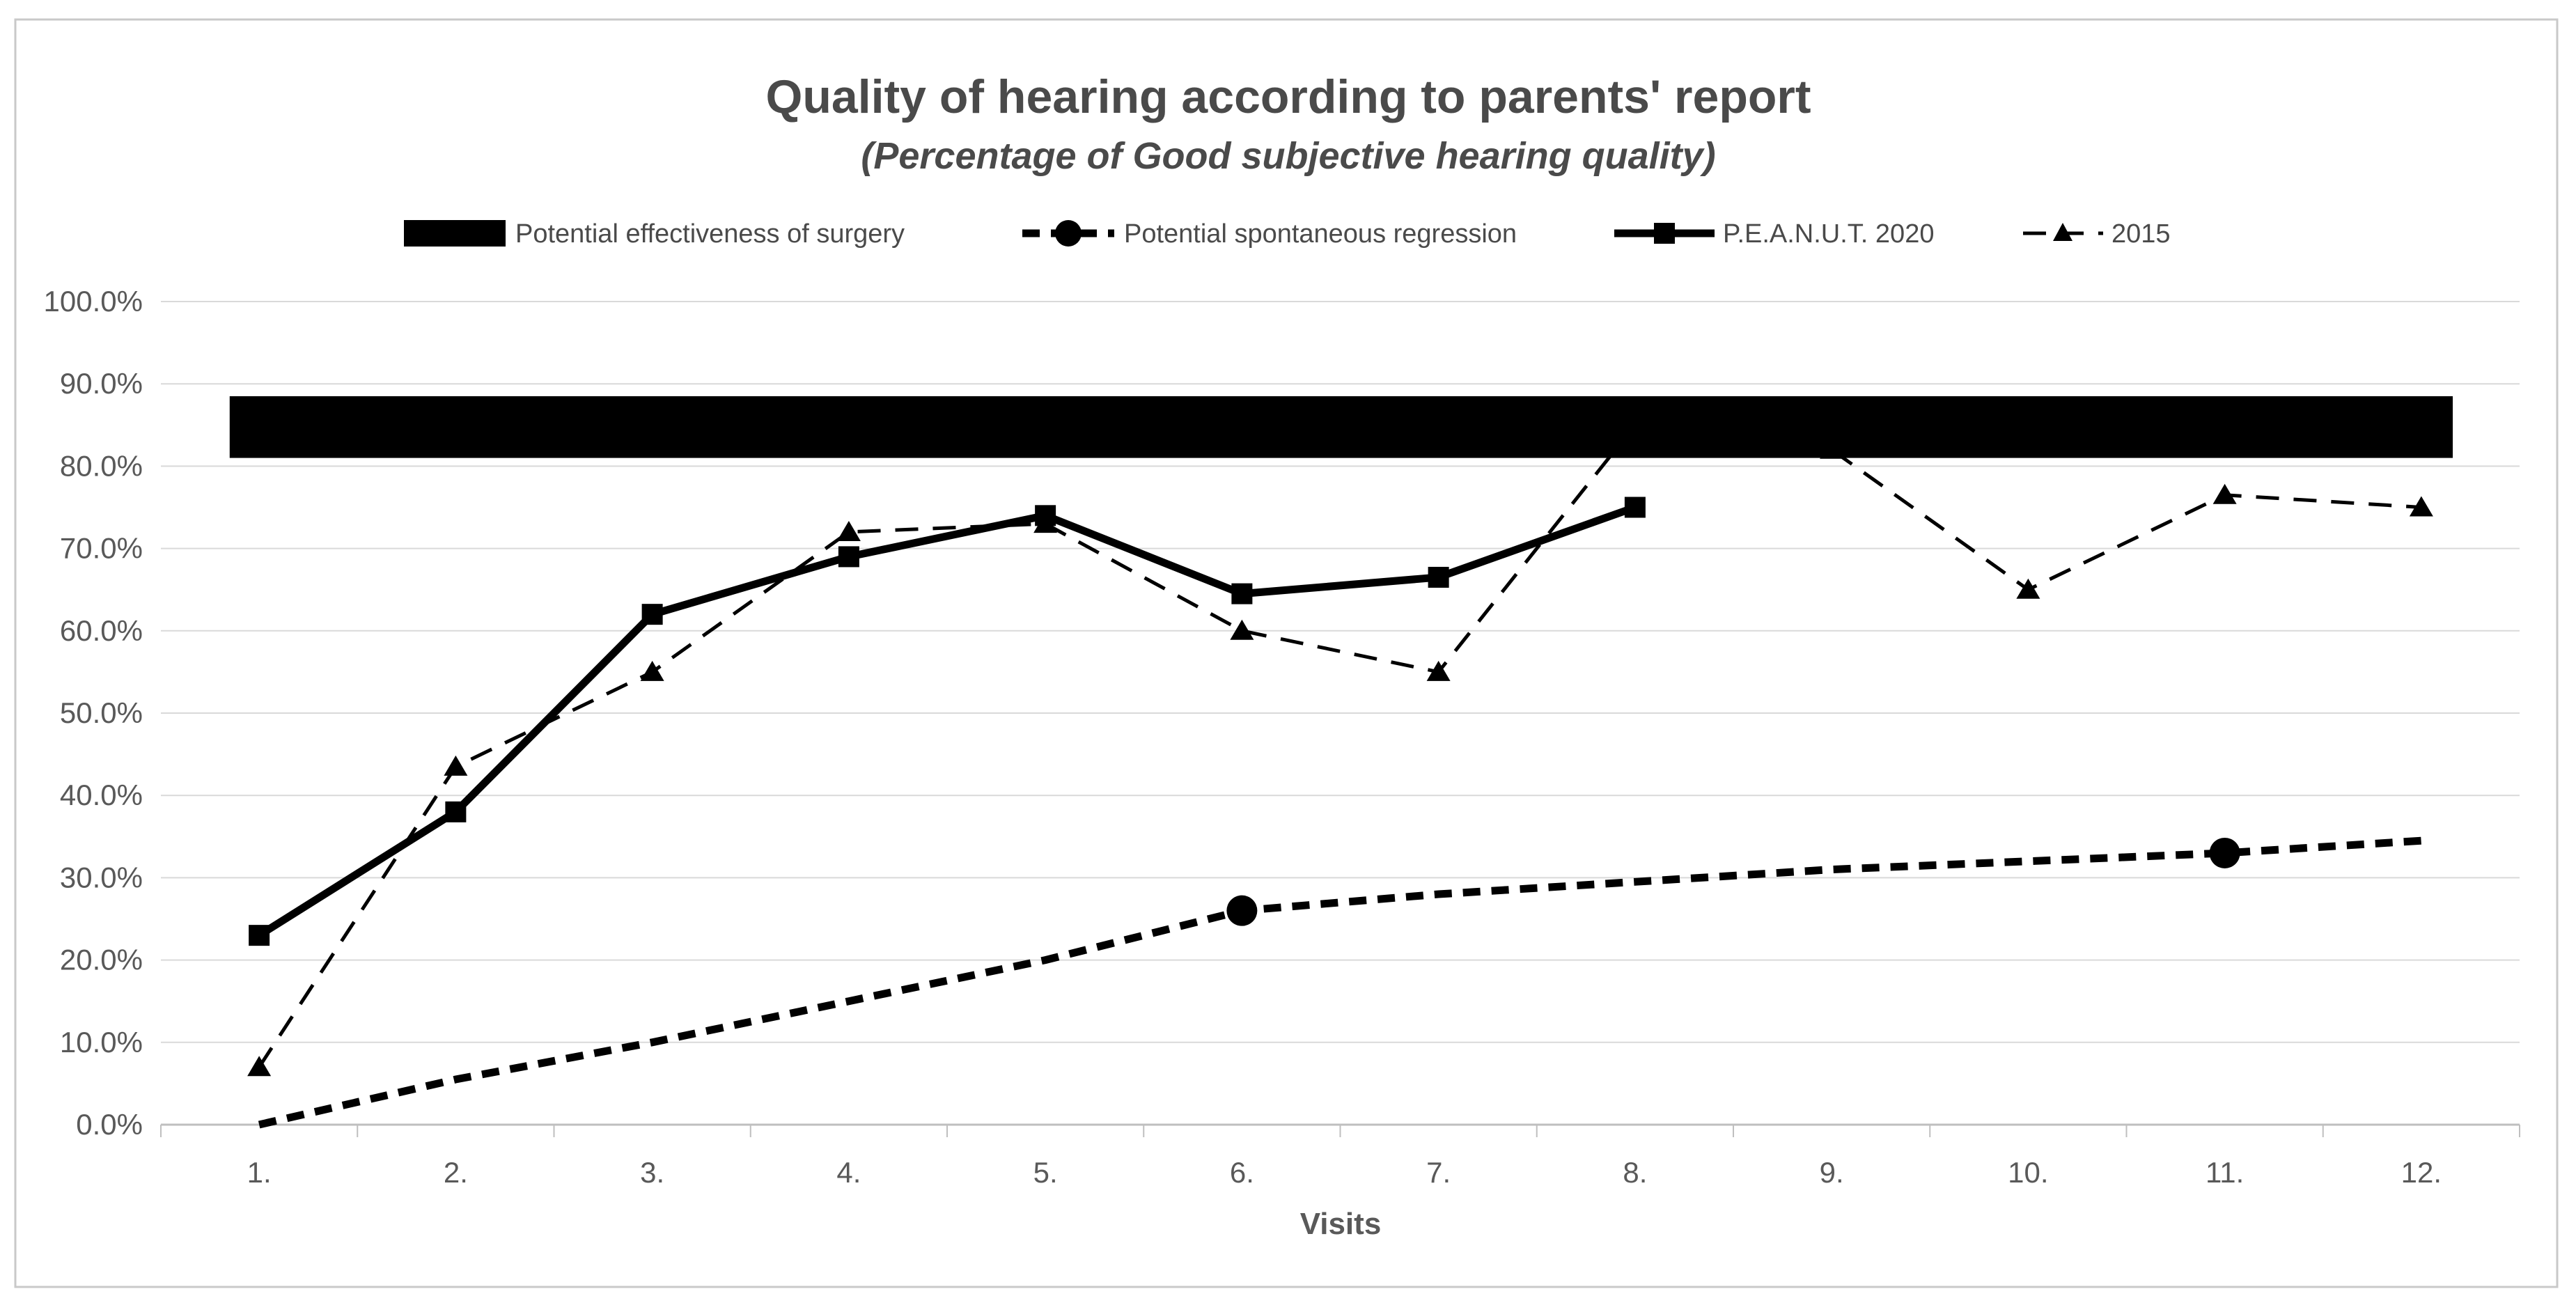  Describe the element at coordinates (1069, 233) in the screenshot. I see `legend-swatch-circle-marker` at that location.